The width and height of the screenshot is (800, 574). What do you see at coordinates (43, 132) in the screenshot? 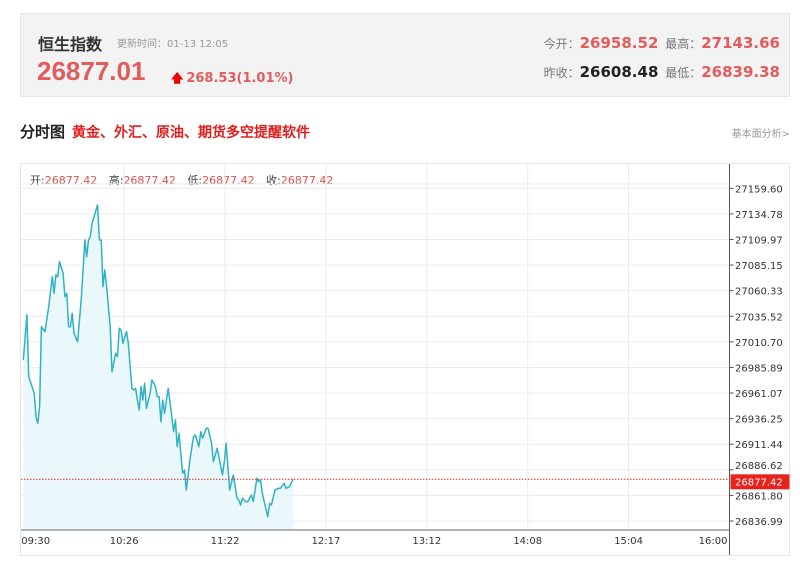
I see `section-title: 分时图` at bounding box center [43, 132].